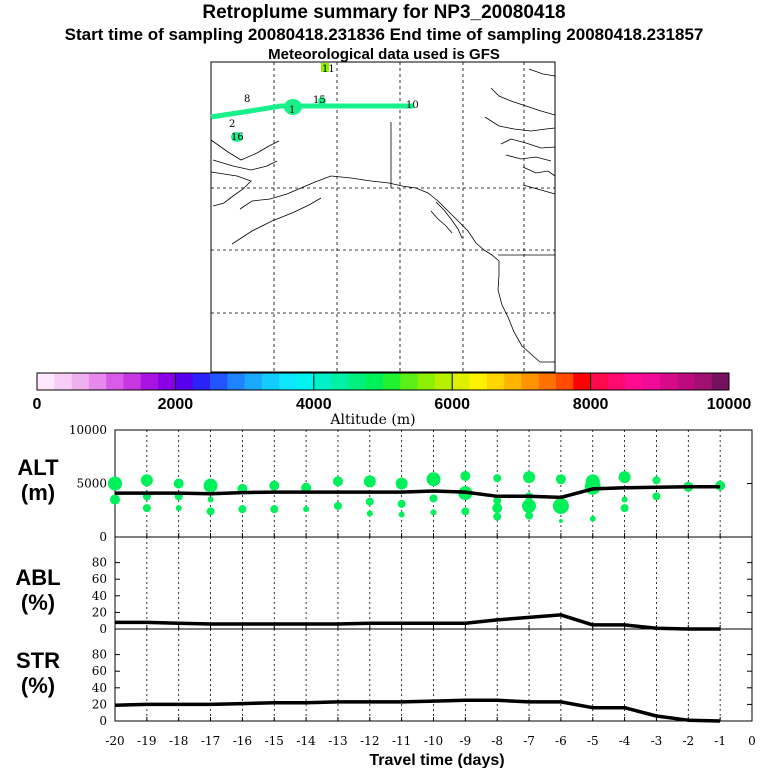  Describe the element at coordinates (274, 741) in the screenshot. I see `x-tick-label: -15` at that location.